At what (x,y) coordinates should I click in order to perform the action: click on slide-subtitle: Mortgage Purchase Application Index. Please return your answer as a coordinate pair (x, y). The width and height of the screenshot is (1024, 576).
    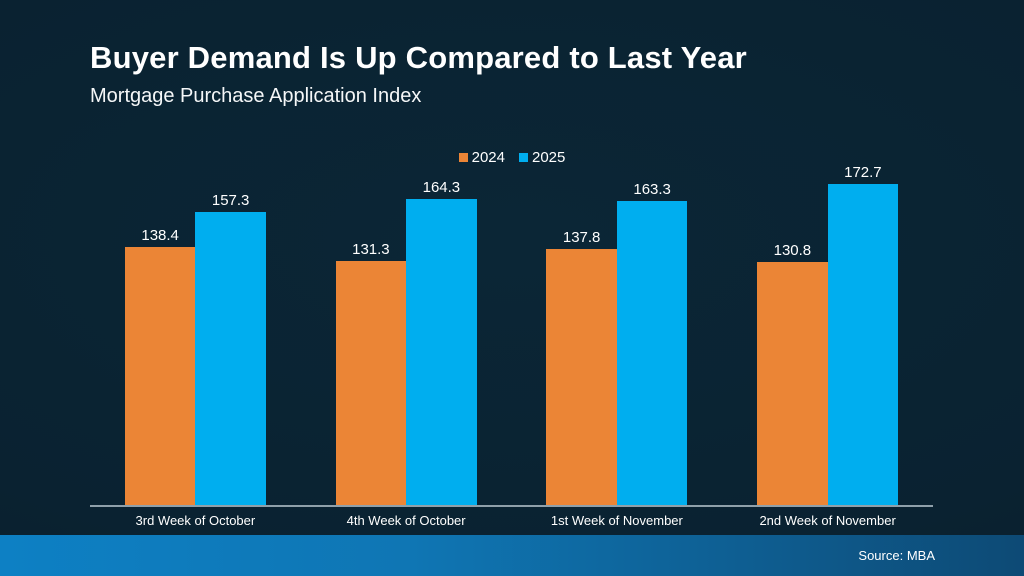
    Looking at the image, I should click on (256, 96).